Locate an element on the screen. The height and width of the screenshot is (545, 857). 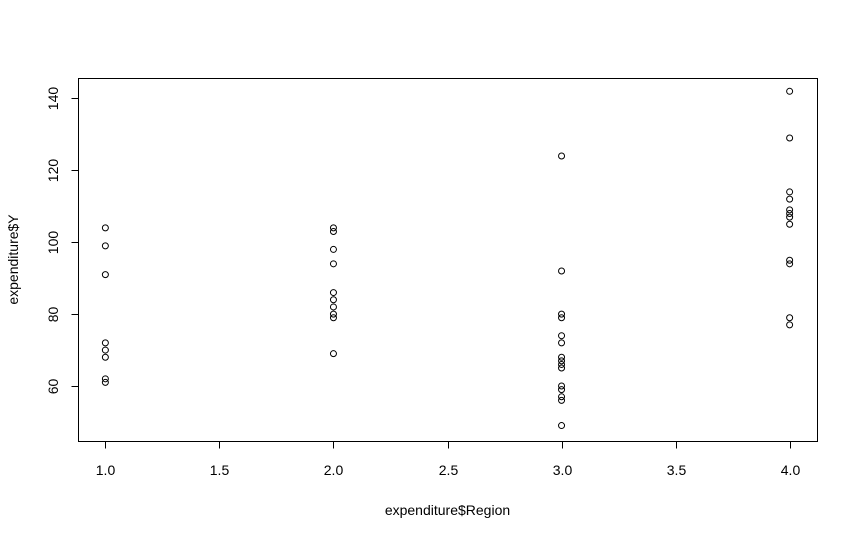
y-tick-label: 100 is located at coordinates (53, 243).